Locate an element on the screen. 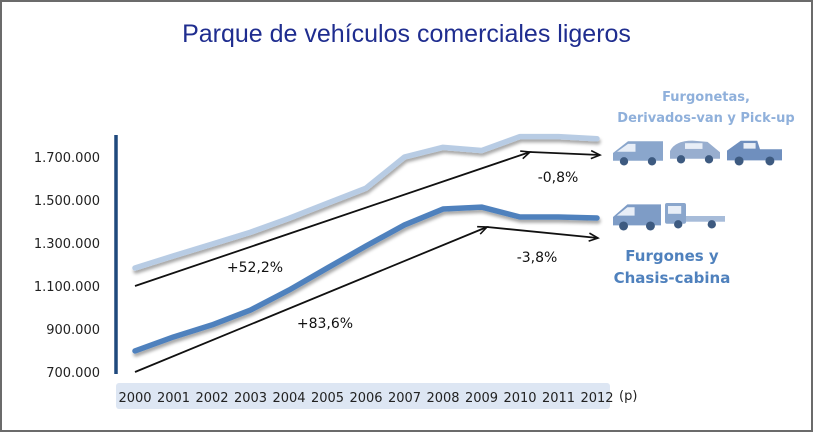 The image size is (813, 432). x-tick-label: 2001 is located at coordinates (173, 398).